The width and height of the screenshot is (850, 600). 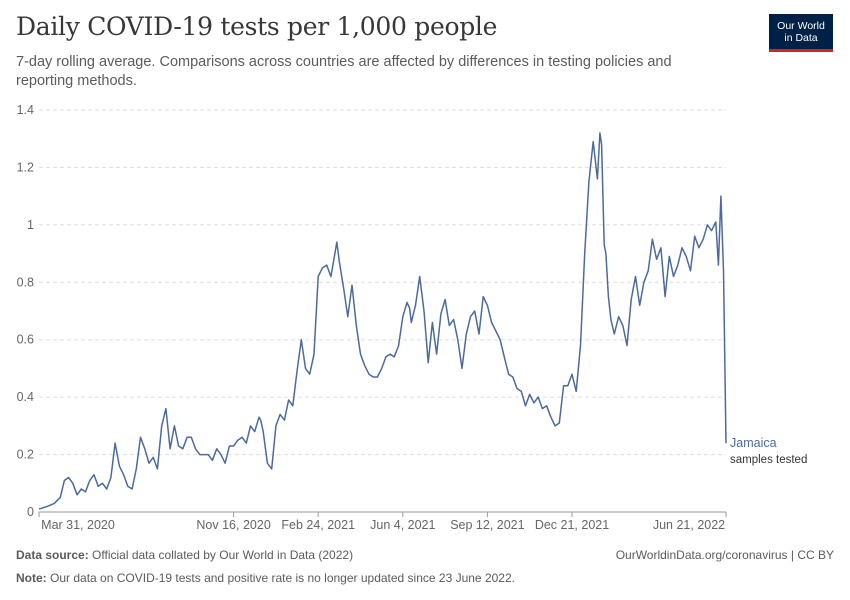 I want to click on series-annotation: samples tested, so click(x=768, y=460).